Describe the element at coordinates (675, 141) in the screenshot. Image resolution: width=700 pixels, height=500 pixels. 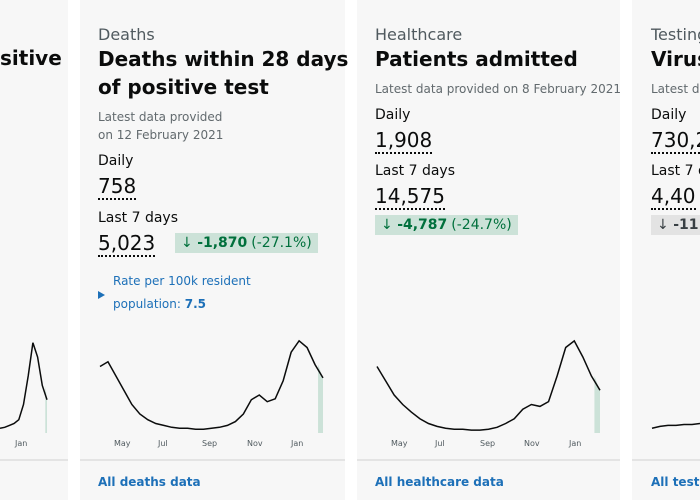
I see `metric-value: 730,2` at that location.